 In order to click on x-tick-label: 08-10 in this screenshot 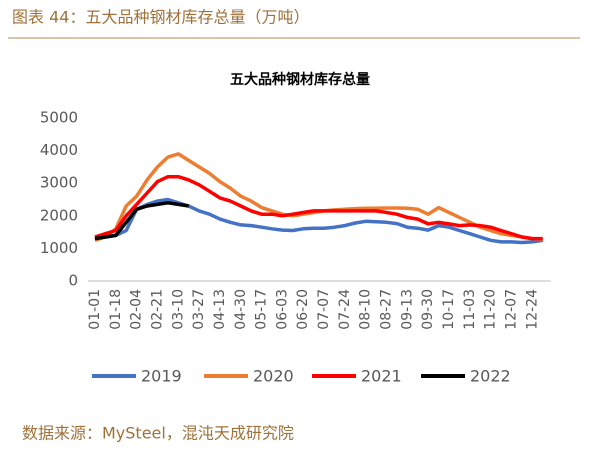, I will do `click(366, 309)`.